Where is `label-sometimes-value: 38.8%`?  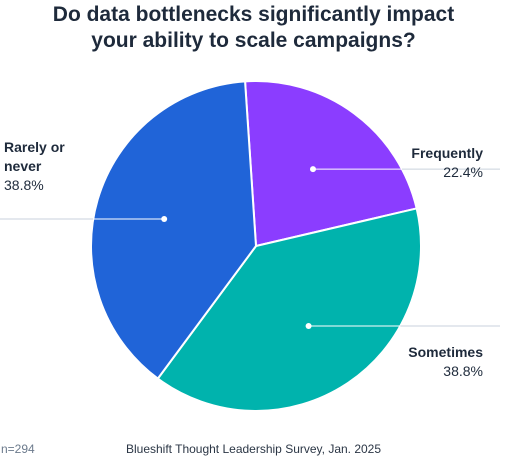 label-sometimes-value: 38.8% is located at coordinates (463, 371).